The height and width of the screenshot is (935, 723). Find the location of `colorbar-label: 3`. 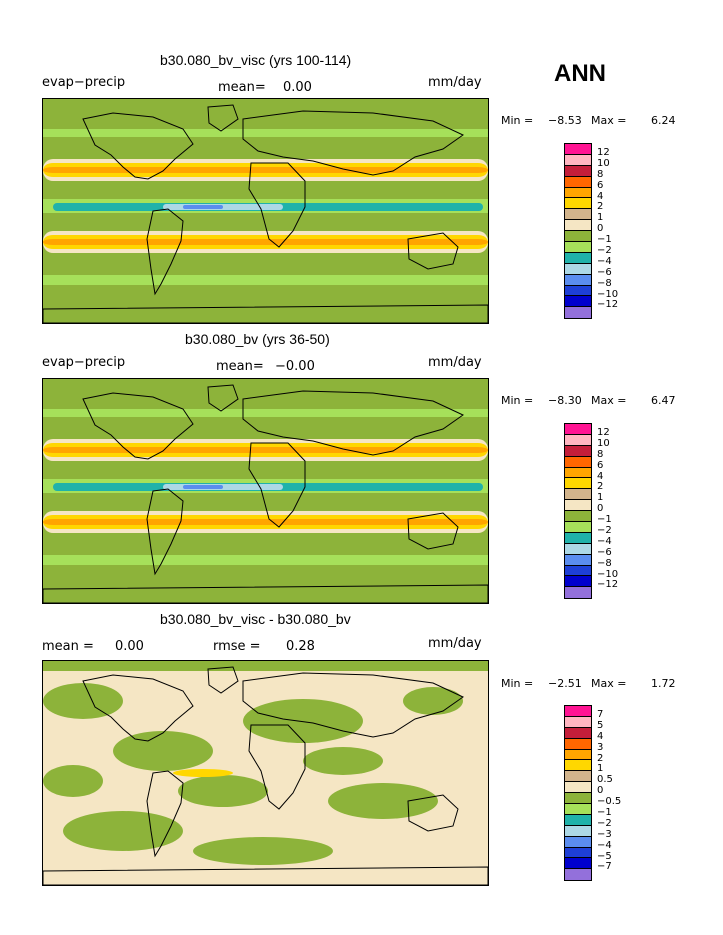

colorbar-label: 3 is located at coordinates (600, 747).